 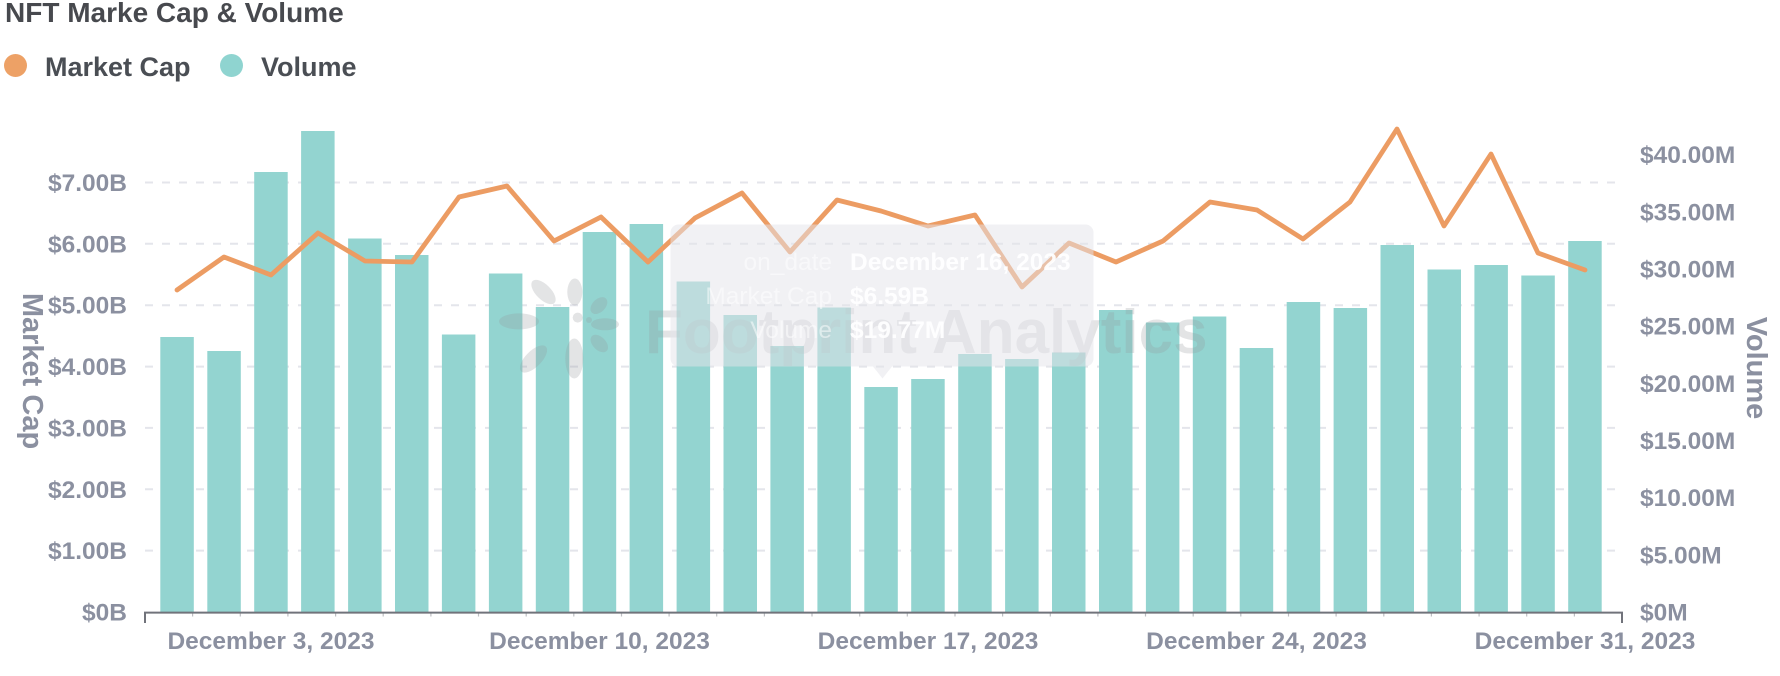 I want to click on svg-text: $0M, so click(x=1664, y=613).